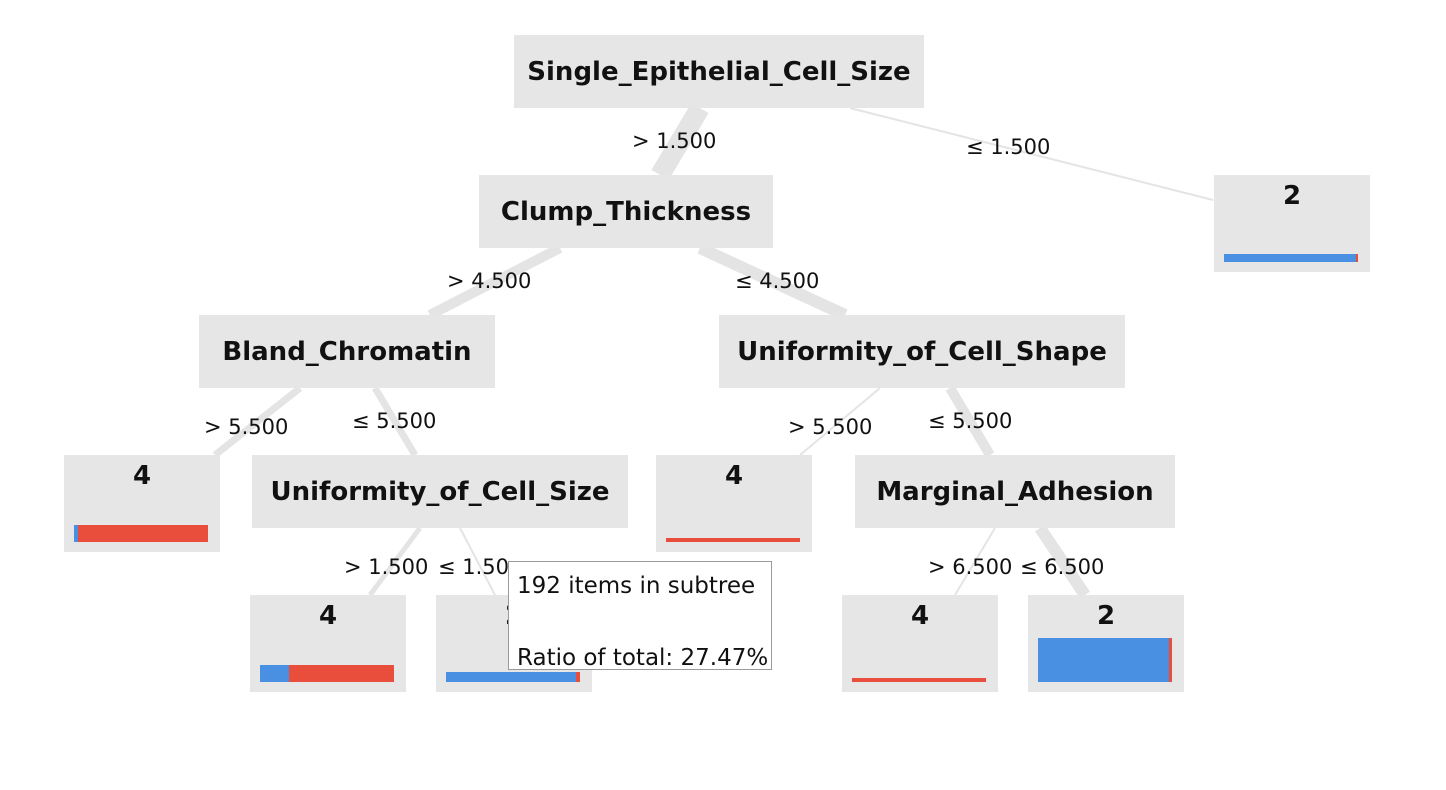 The image size is (1446, 790). What do you see at coordinates (1062, 567) in the screenshot?
I see `edge-label-margin-le: ≤ 6.500` at bounding box center [1062, 567].